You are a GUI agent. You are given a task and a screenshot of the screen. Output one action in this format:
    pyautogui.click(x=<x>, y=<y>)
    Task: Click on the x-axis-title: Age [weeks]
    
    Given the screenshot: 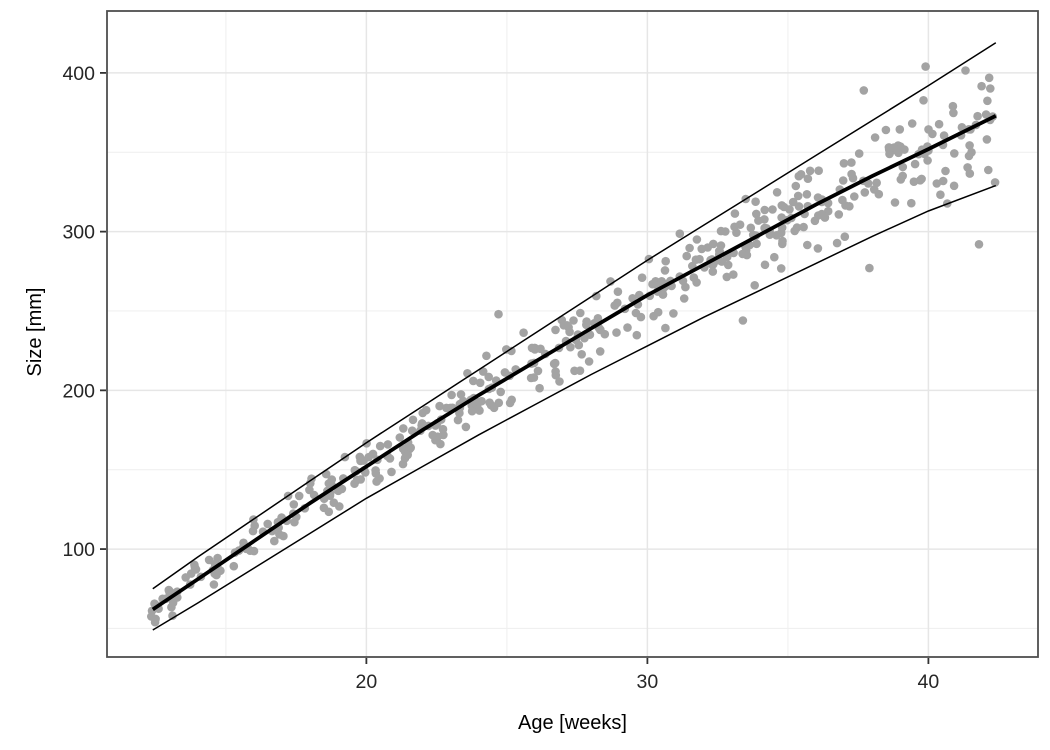 What is the action you would take?
    pyautogui.click(x=572, y=723)
    